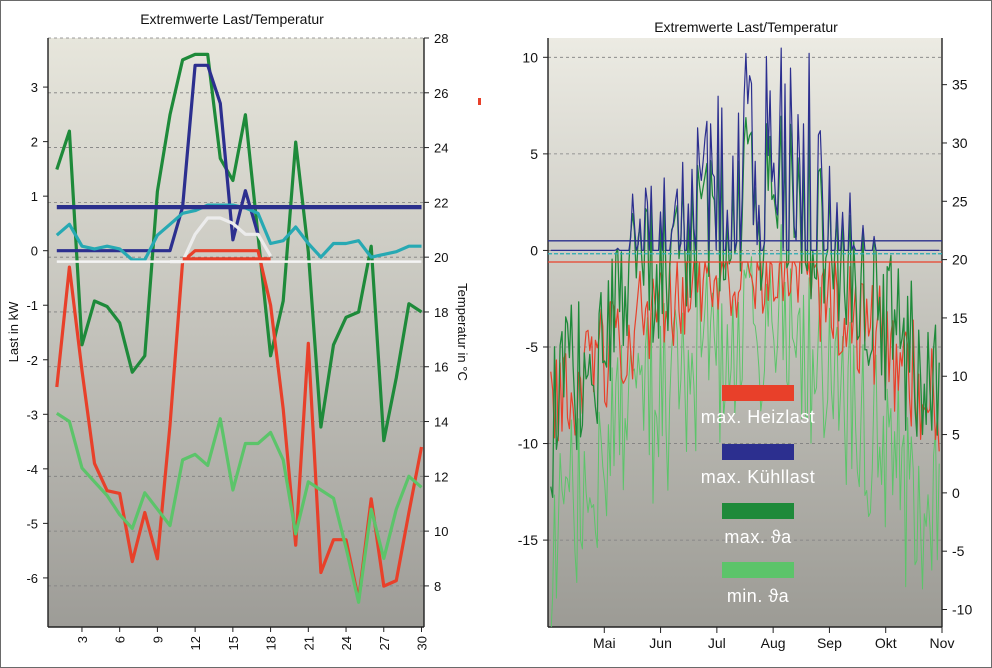 The width and height of the screenshot is (992, 668). Describe the element at coordinates (13, 331) in the screenshot. I see `y-axis-label-left: Last in kW` at that location.